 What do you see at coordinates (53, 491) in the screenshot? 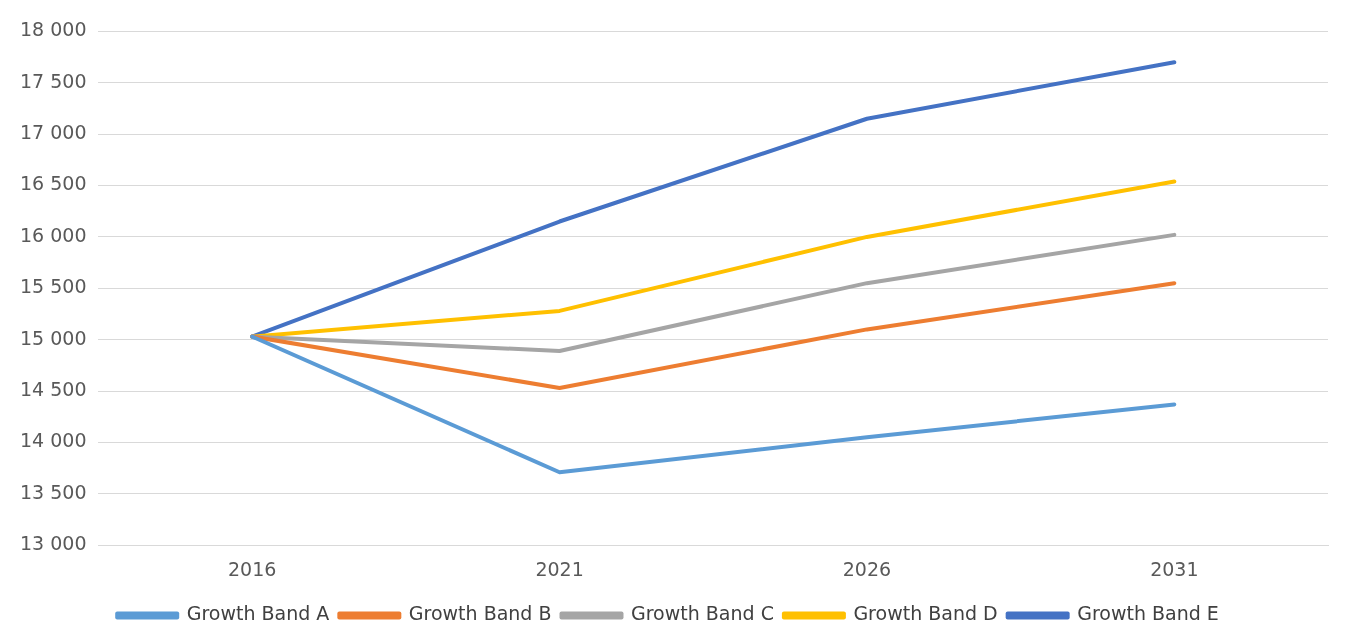
I see `y-tick-label: 13 500` at bounding box center [53, 491].